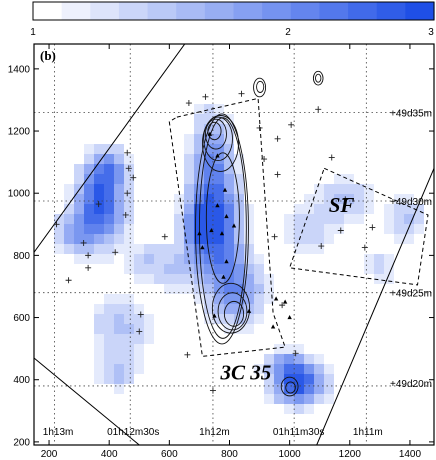 This screenshot has height=460, width=436. Describe the element at coordinates (358, 226) in the screenshot. I see `sf-box` at that location.